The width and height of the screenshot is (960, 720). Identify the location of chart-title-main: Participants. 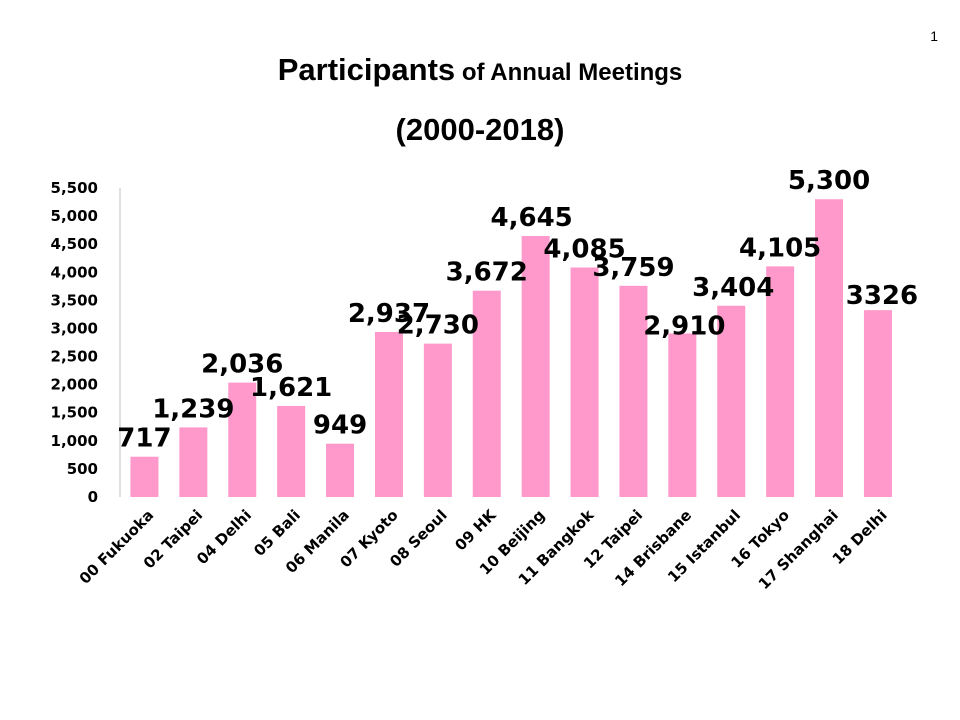
(366, 69).